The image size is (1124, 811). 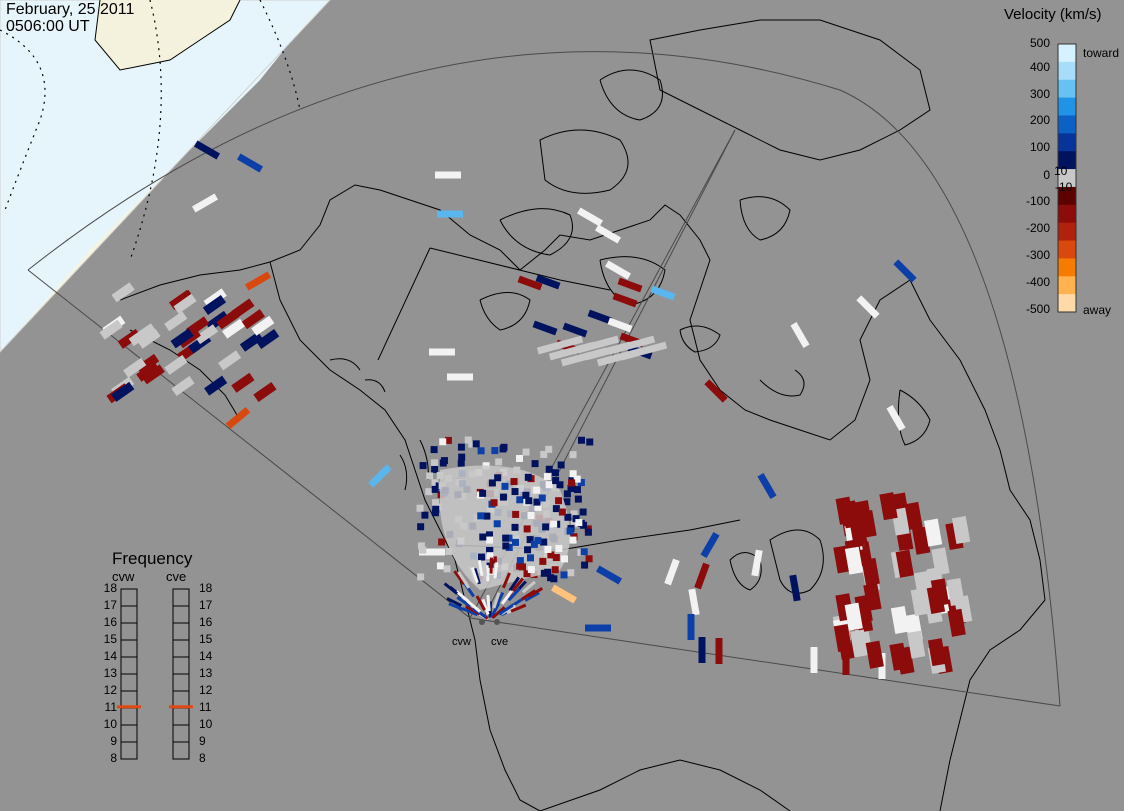 What do you see at coordinates (461, 642) in the screenshot?
I see `site-label-cvw: cvw` at bounding box center [461, 642].